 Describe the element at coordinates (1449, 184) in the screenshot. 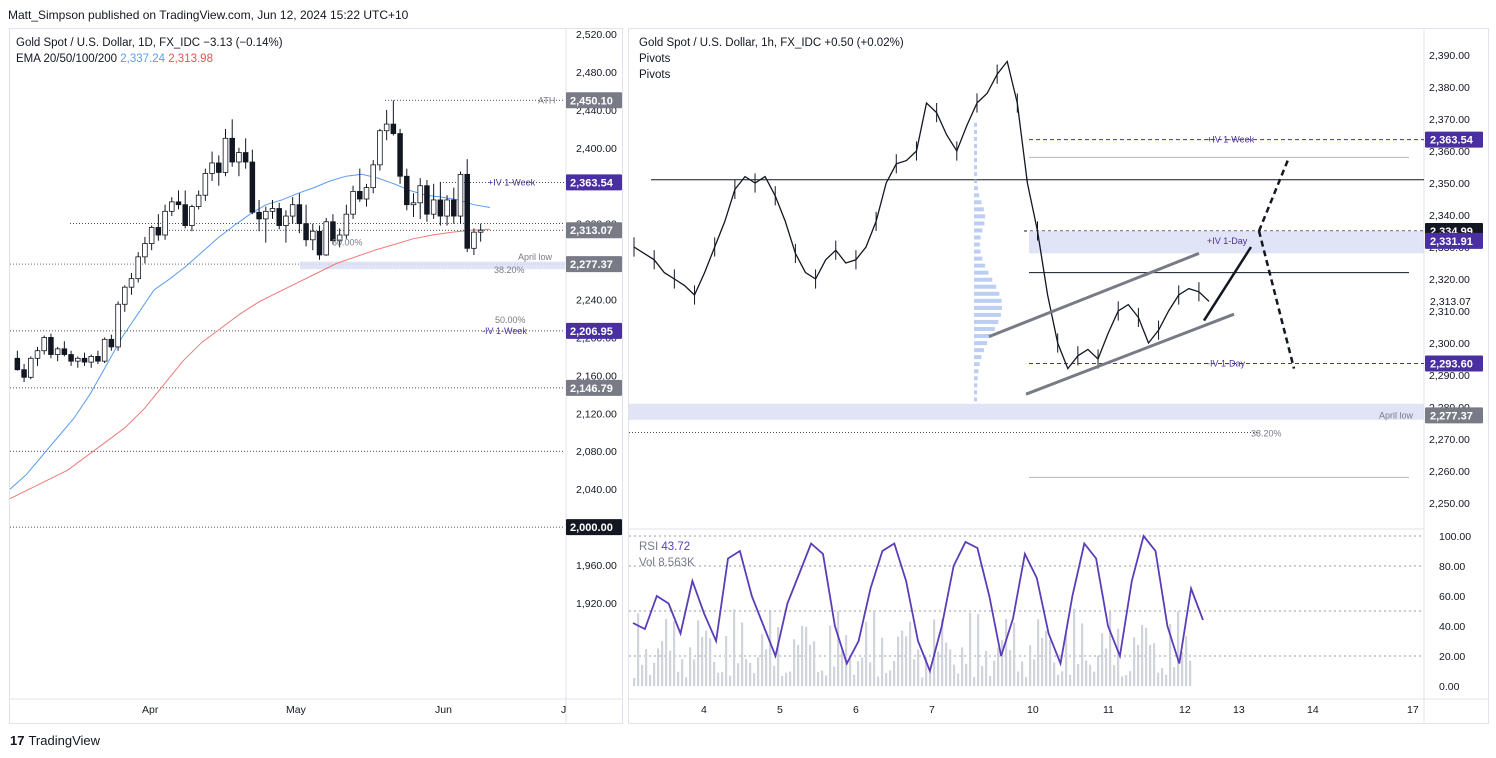

I see `price-tick-label: 2,350.00` at that location.